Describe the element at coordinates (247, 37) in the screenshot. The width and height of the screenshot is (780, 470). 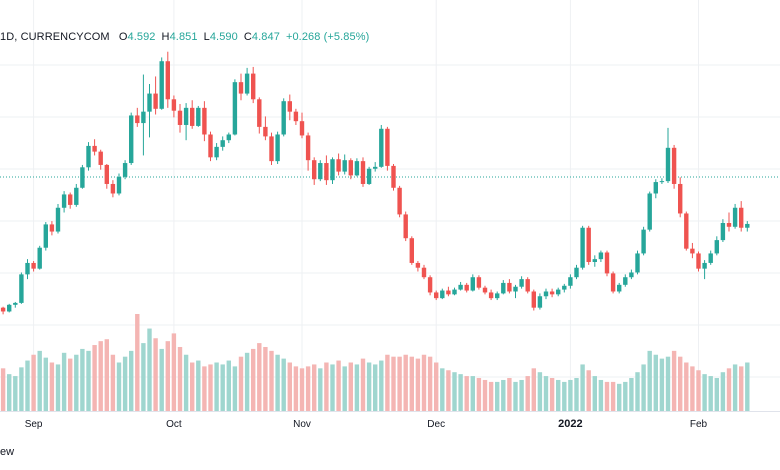
I see `close-label: C` at that location.